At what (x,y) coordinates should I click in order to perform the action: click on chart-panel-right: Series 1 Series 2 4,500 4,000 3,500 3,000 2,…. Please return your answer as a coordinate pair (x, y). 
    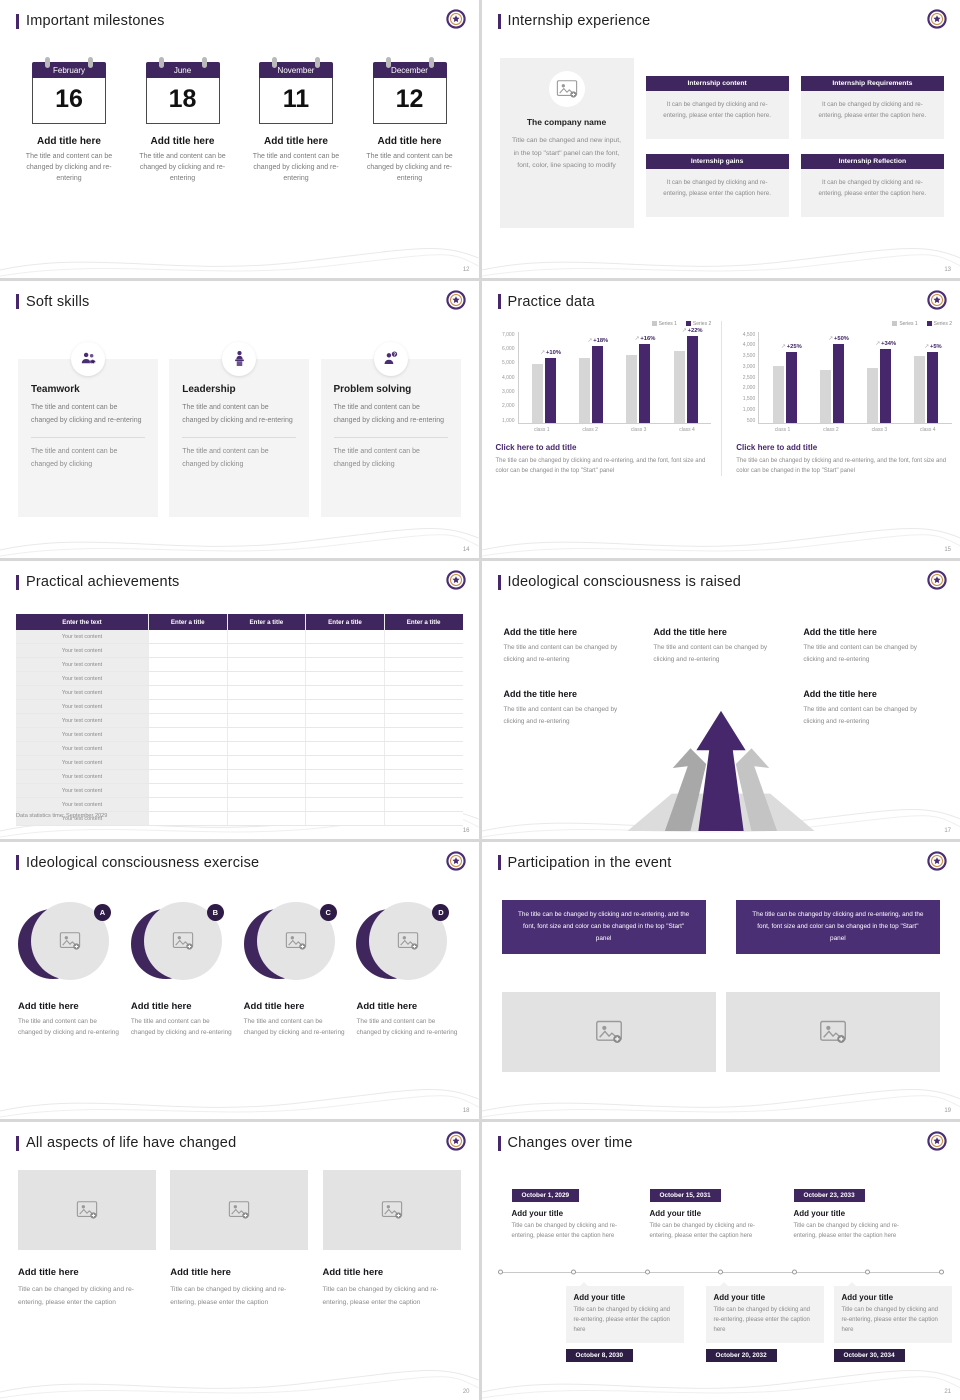
    Looking at the image, I should click on (836, 398).